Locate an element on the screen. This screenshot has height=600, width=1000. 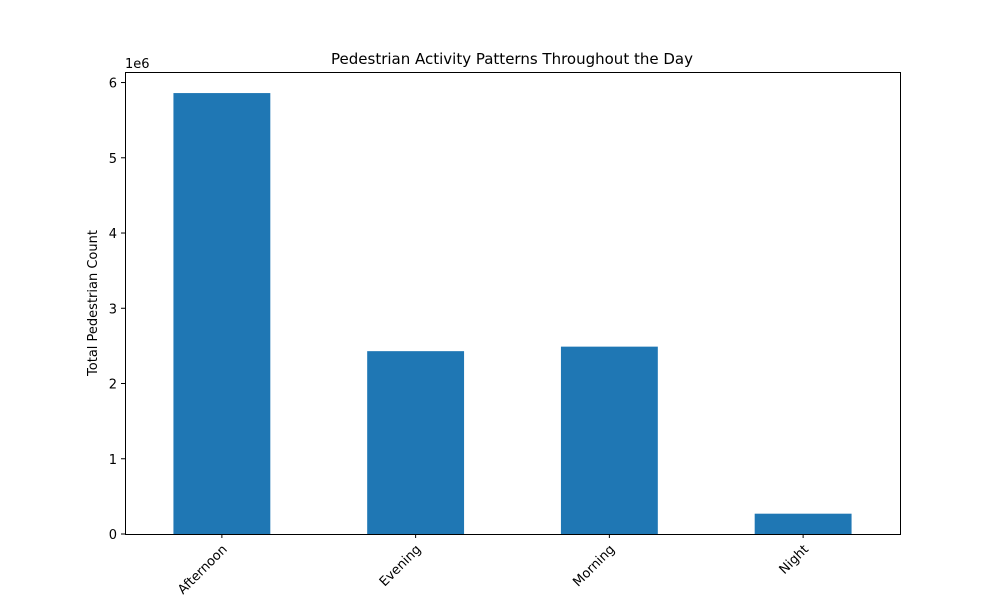
y-tick-label: 6 is located at coordinates (113, 84).